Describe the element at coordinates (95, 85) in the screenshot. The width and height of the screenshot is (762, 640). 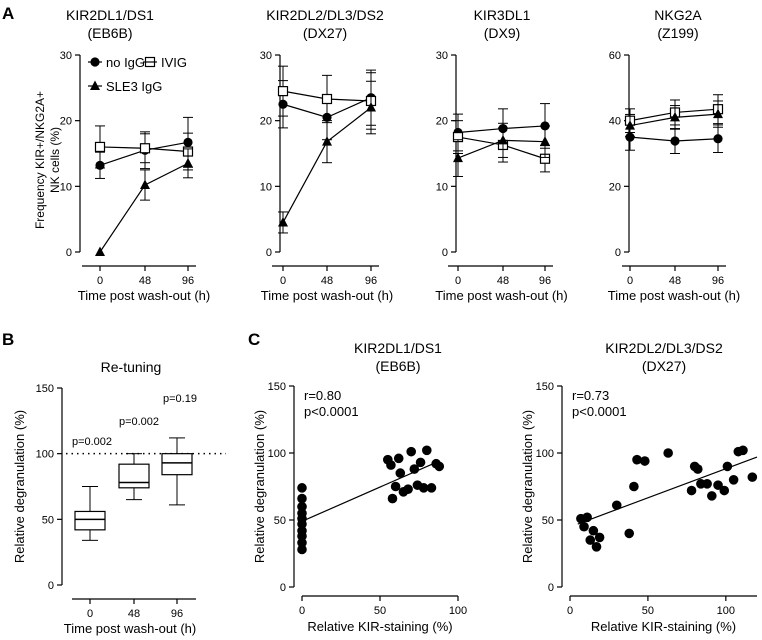
I see `legend-marker-sle3-igg` at that location.